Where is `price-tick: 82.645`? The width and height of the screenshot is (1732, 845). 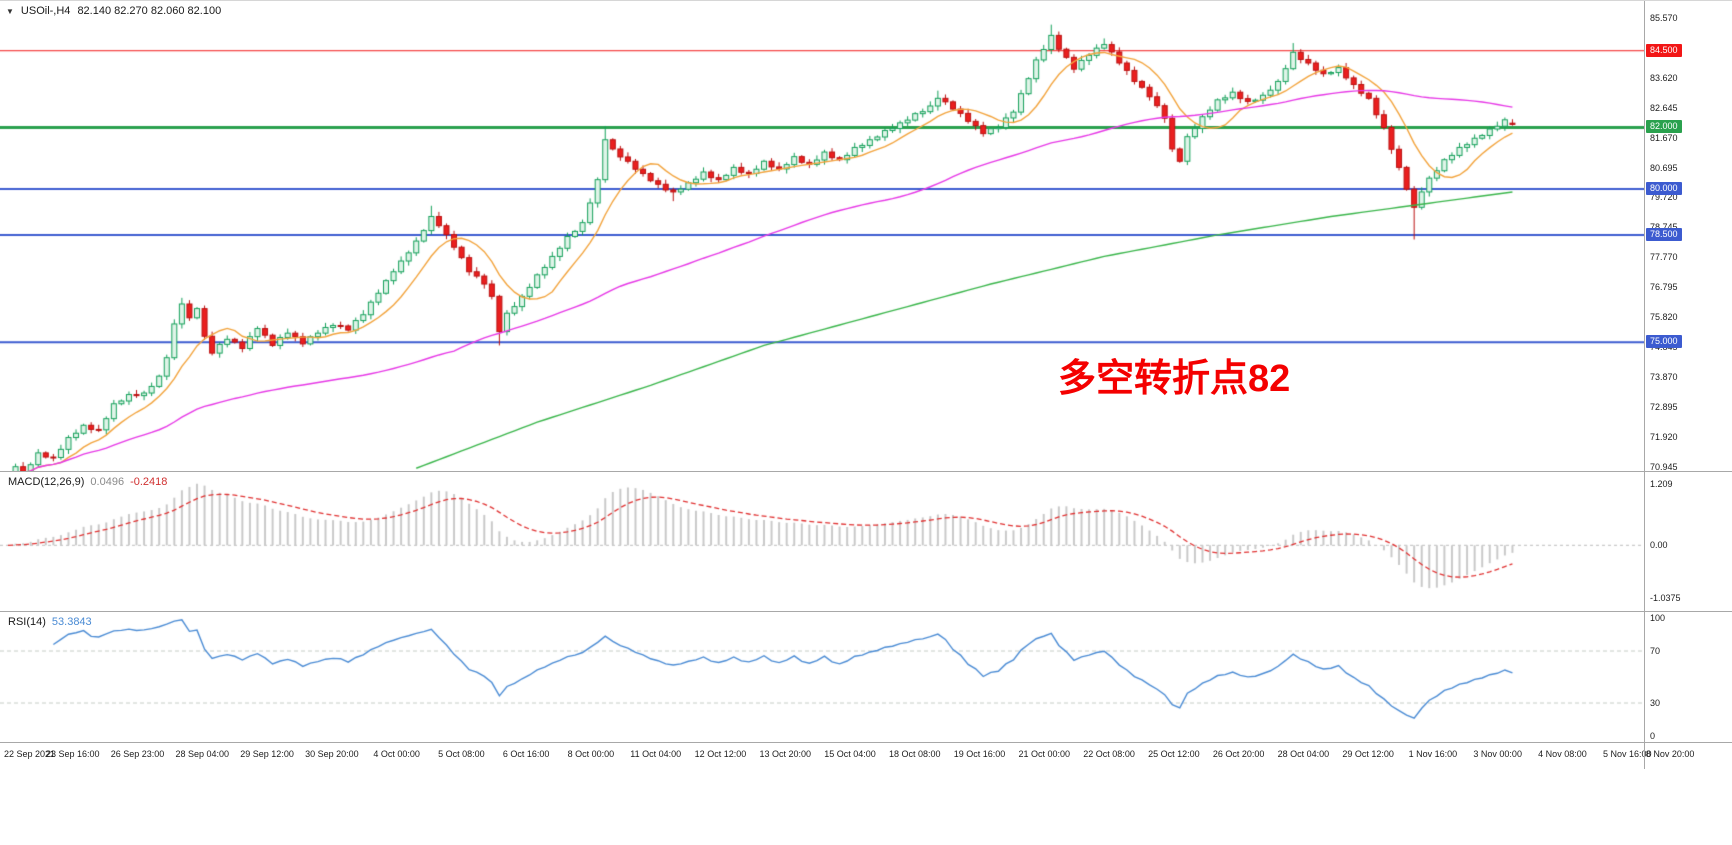
price-tick: 82.645 is located at coordinates (1664, 107).